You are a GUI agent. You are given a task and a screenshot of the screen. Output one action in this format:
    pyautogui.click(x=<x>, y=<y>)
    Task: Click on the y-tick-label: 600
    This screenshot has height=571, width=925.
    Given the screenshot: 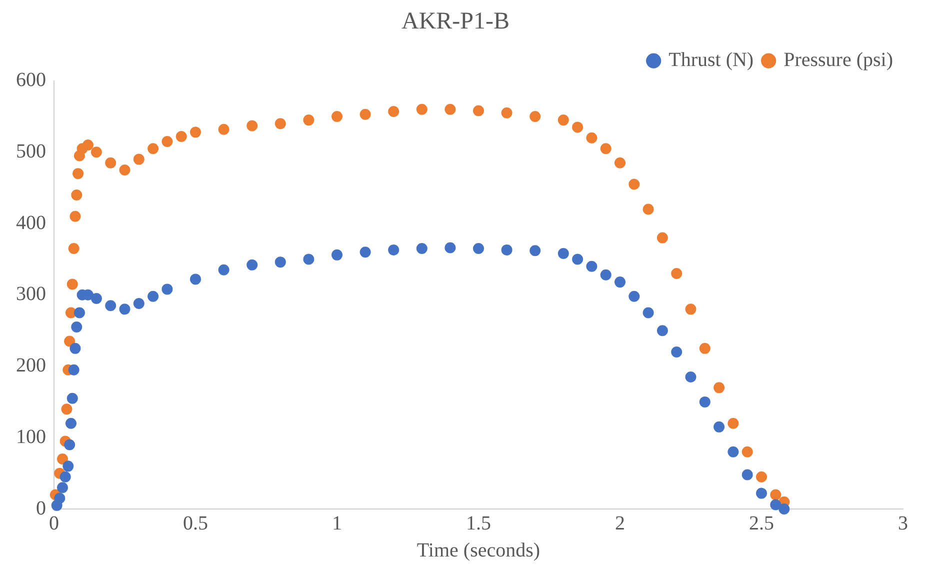 What is the action you would take?
    pyautogui.click(x=31, y=80)
    